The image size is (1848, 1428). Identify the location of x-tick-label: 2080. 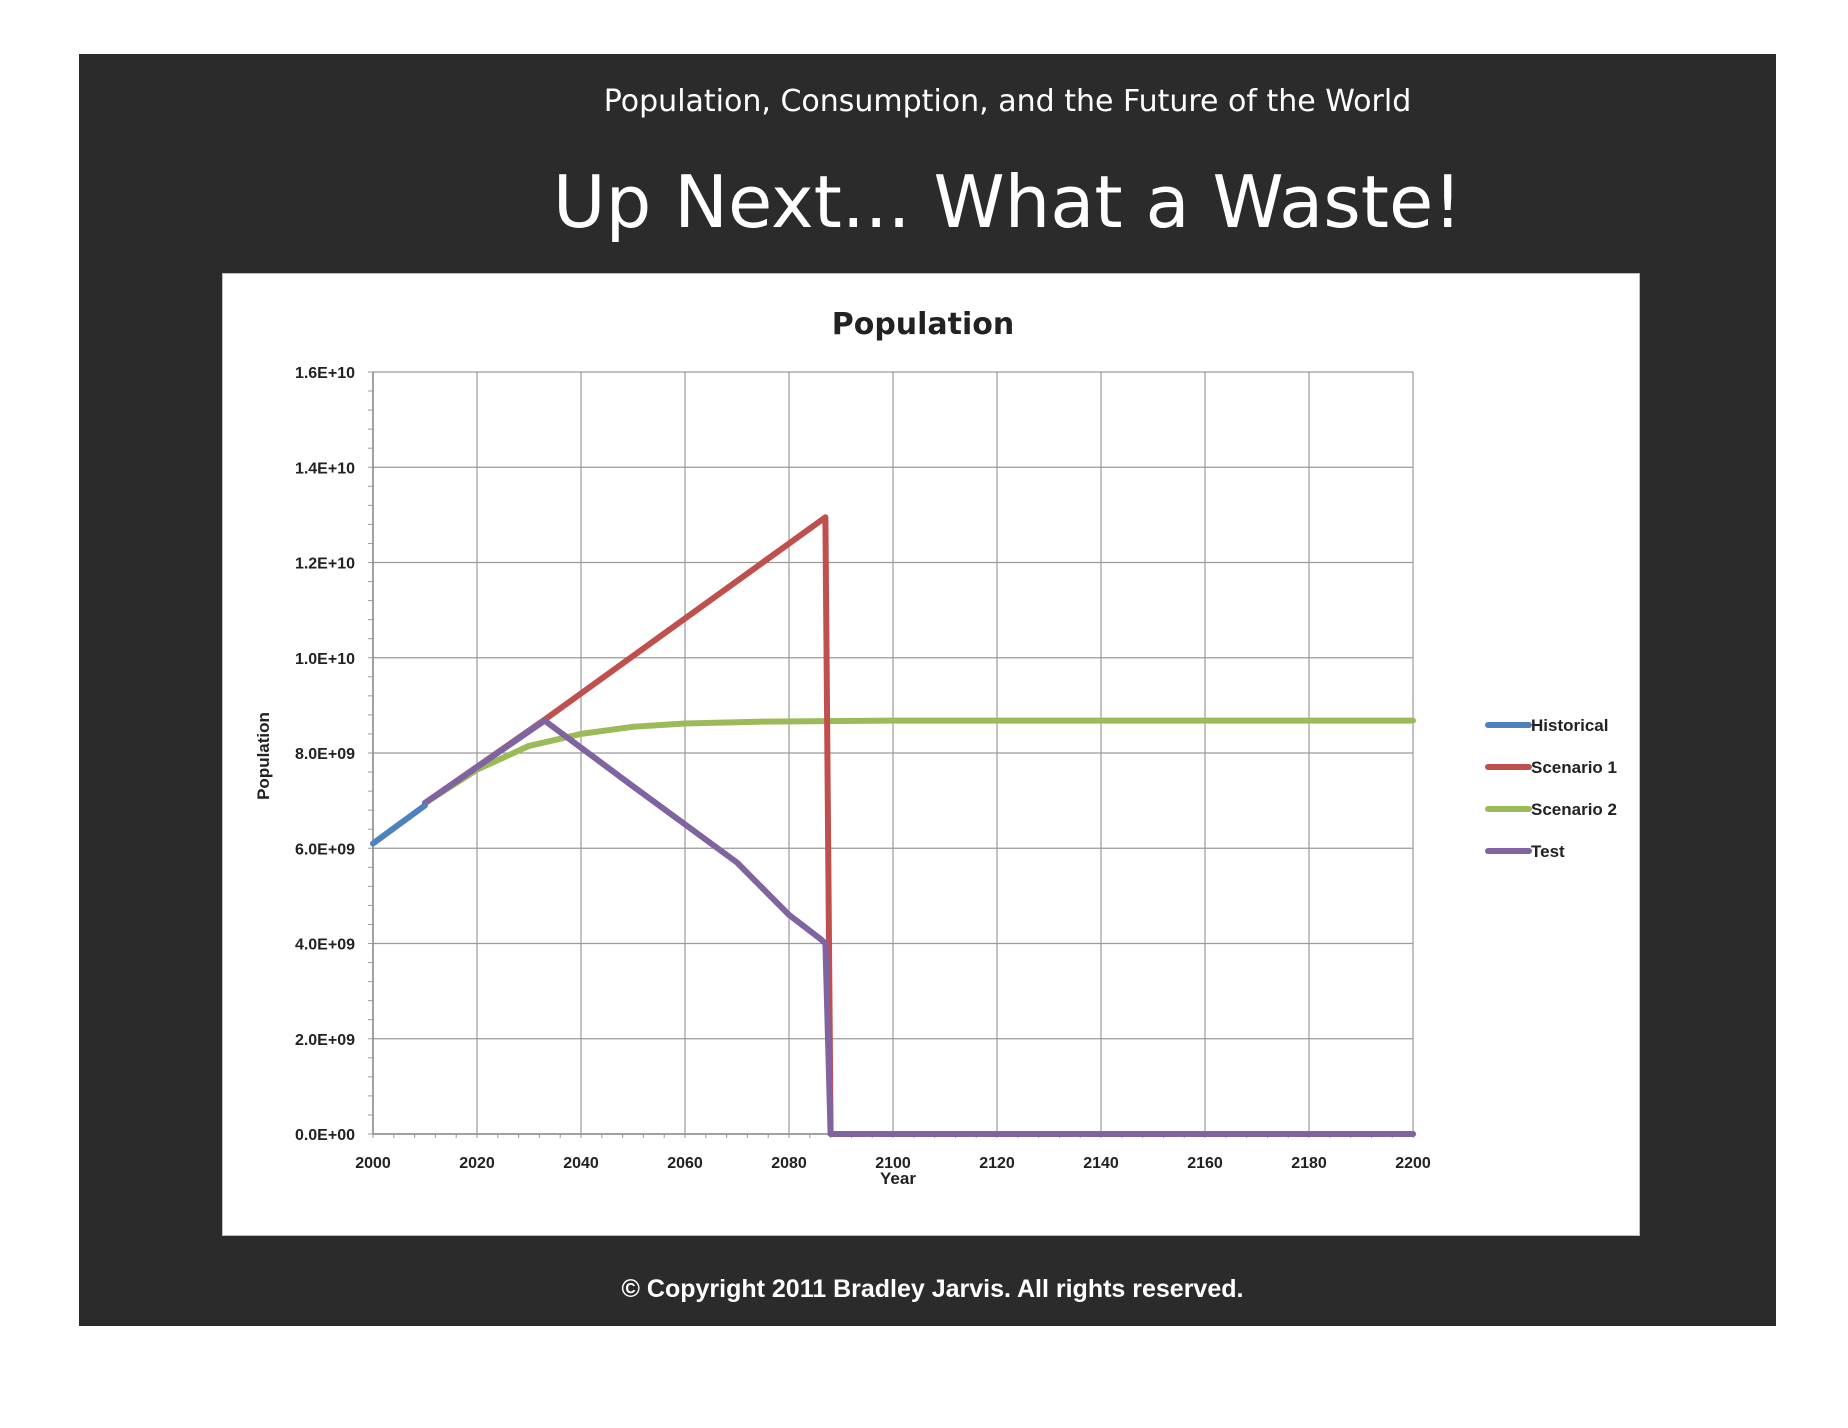
(789, 1163).